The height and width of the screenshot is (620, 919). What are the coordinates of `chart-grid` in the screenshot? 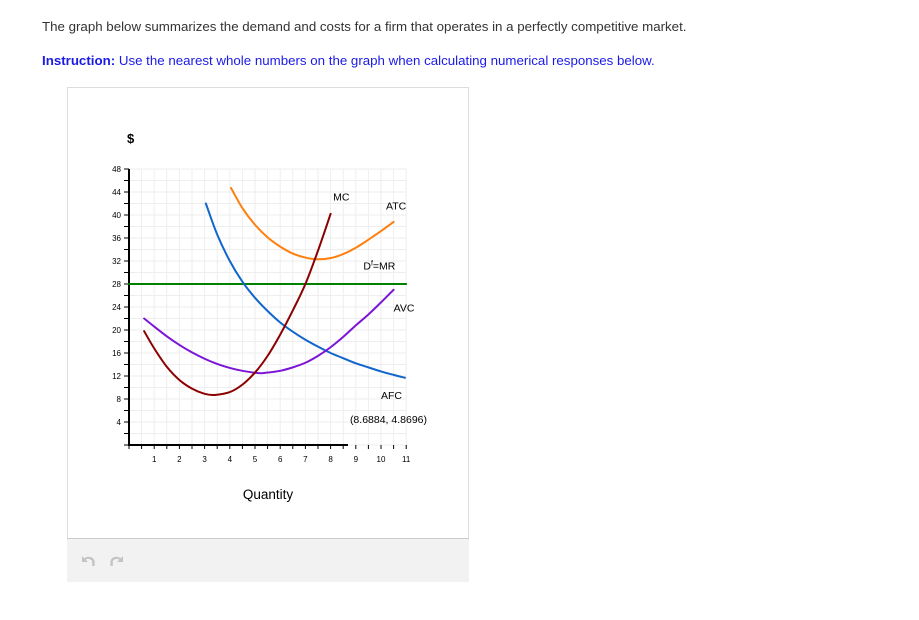 It's located at (267, 307).